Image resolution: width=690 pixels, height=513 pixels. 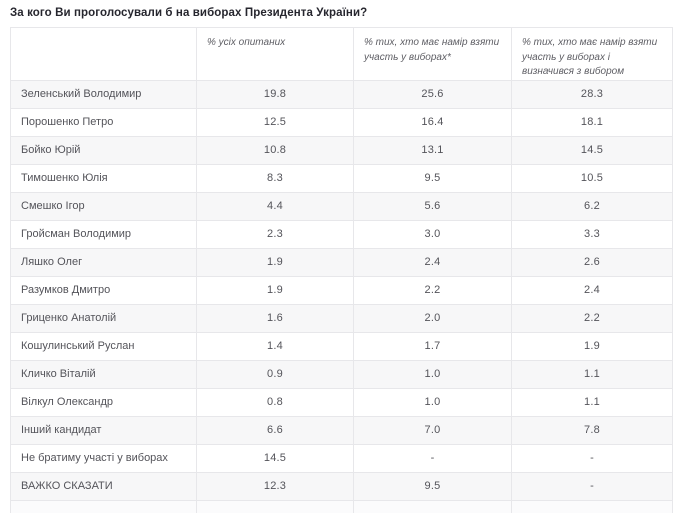 I want to click on value-decided: 2.6, so click(x=592, y=262).